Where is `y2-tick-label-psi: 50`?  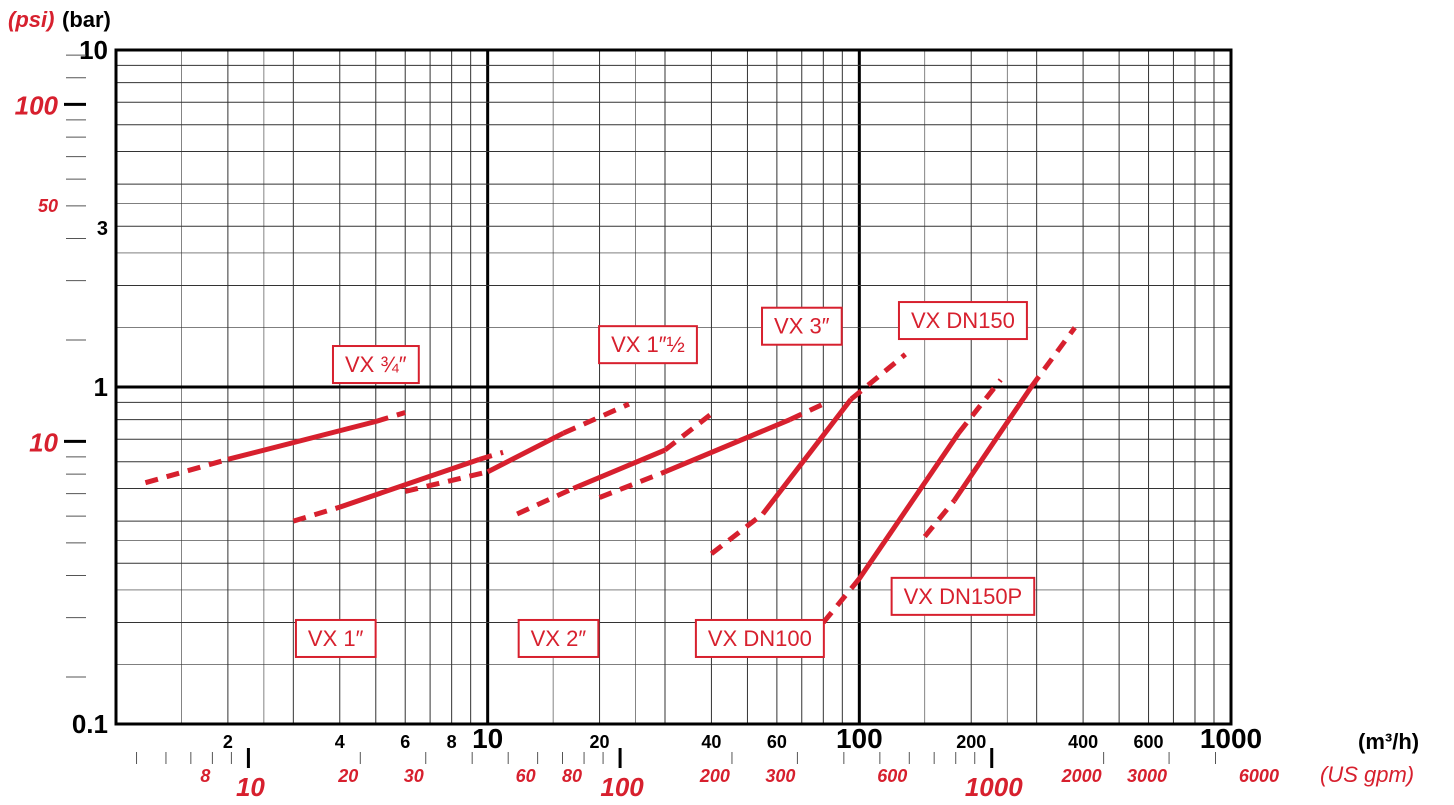
y2-tick-label-psi: 50 is located at coordinates (48, 206).